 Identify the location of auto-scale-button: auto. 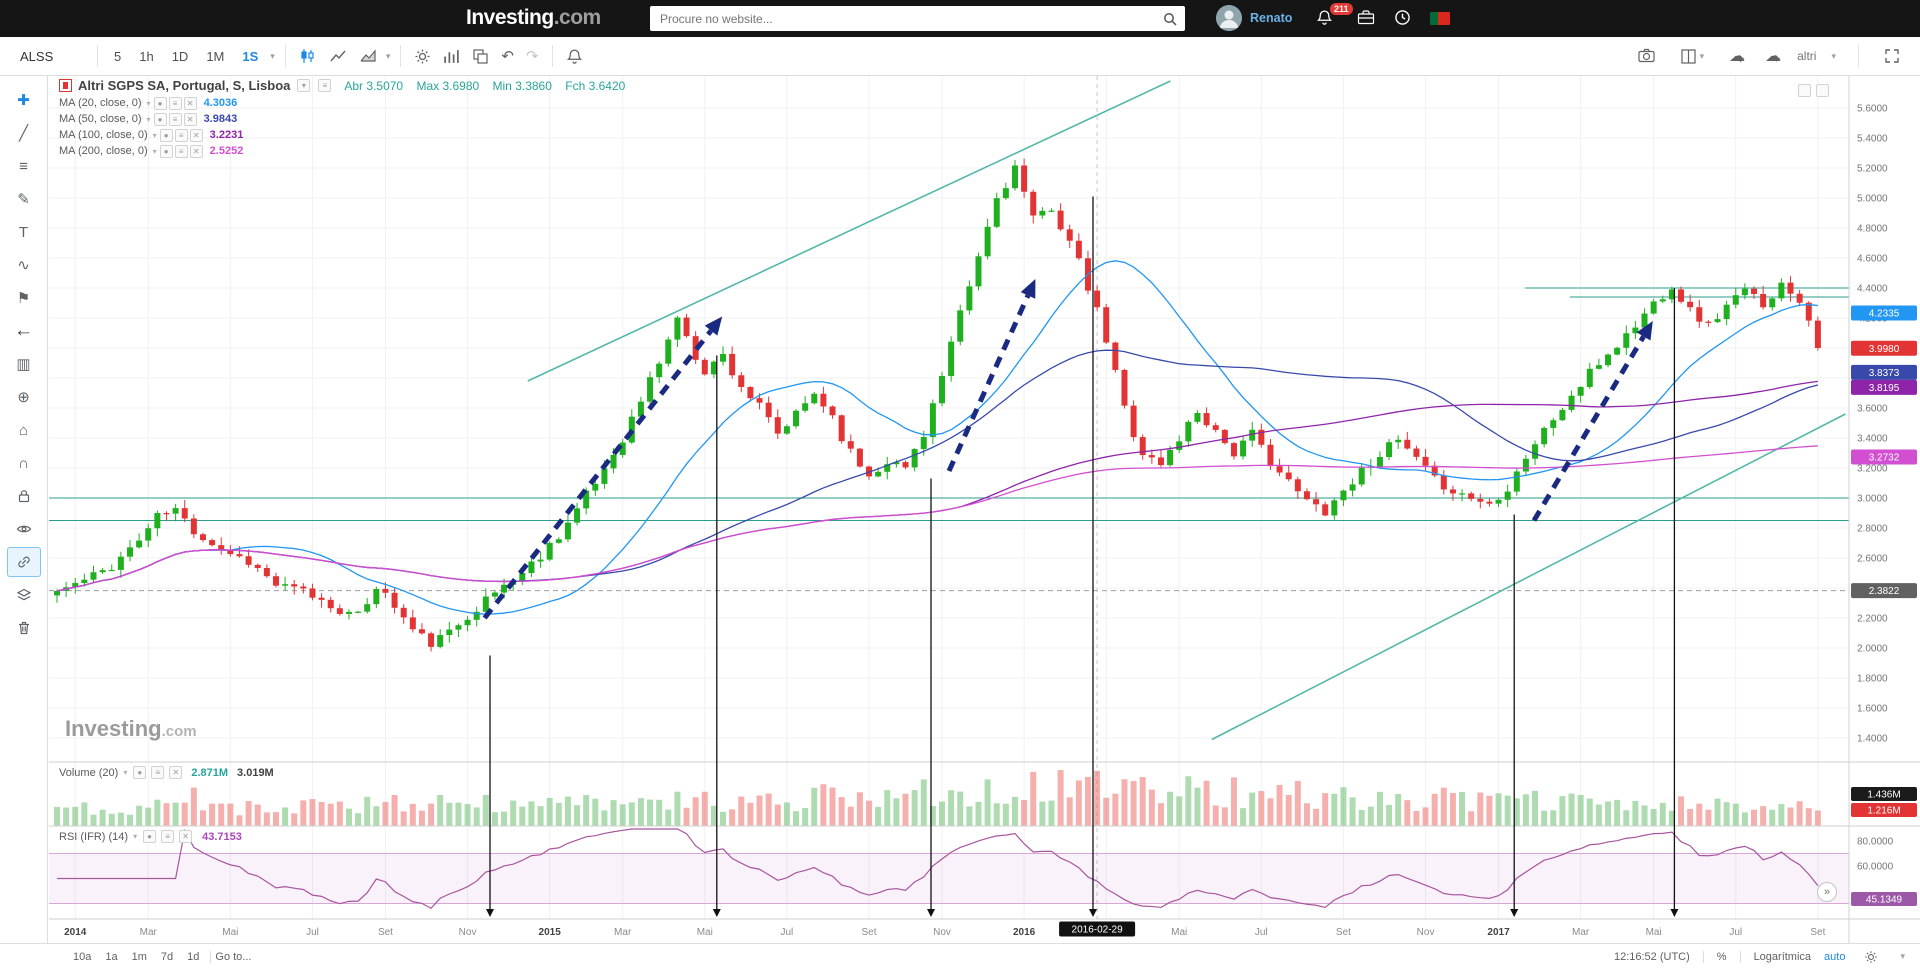
(1835, 956).